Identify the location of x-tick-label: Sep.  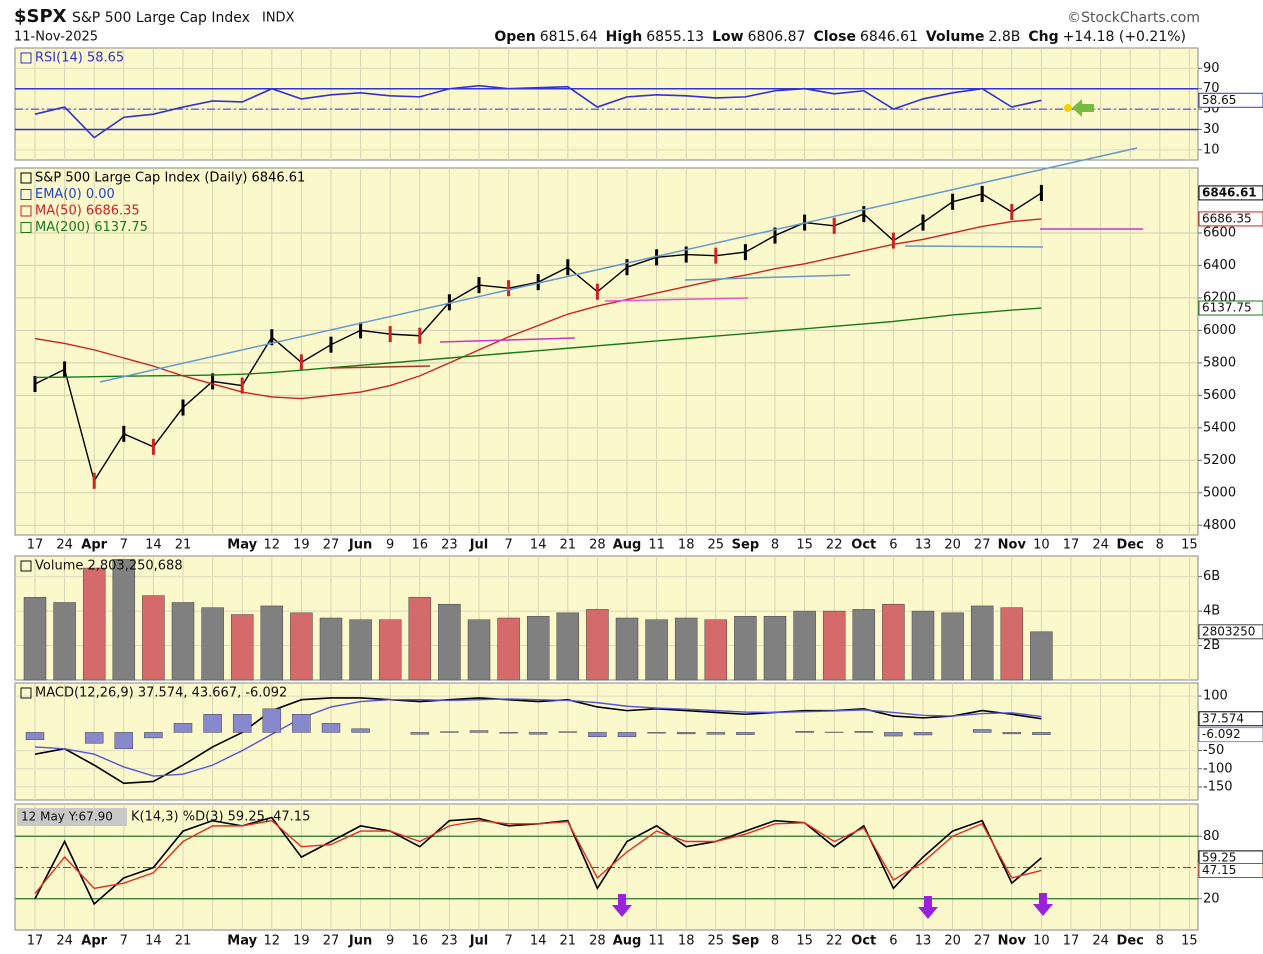
(746, 545).